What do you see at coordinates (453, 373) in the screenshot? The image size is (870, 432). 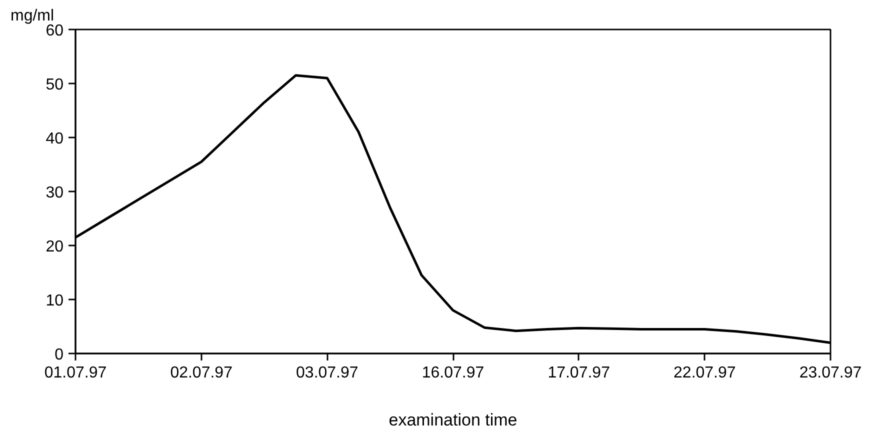 I see `x-tick-label: 16.07.97` at bounding box center [453, 373].